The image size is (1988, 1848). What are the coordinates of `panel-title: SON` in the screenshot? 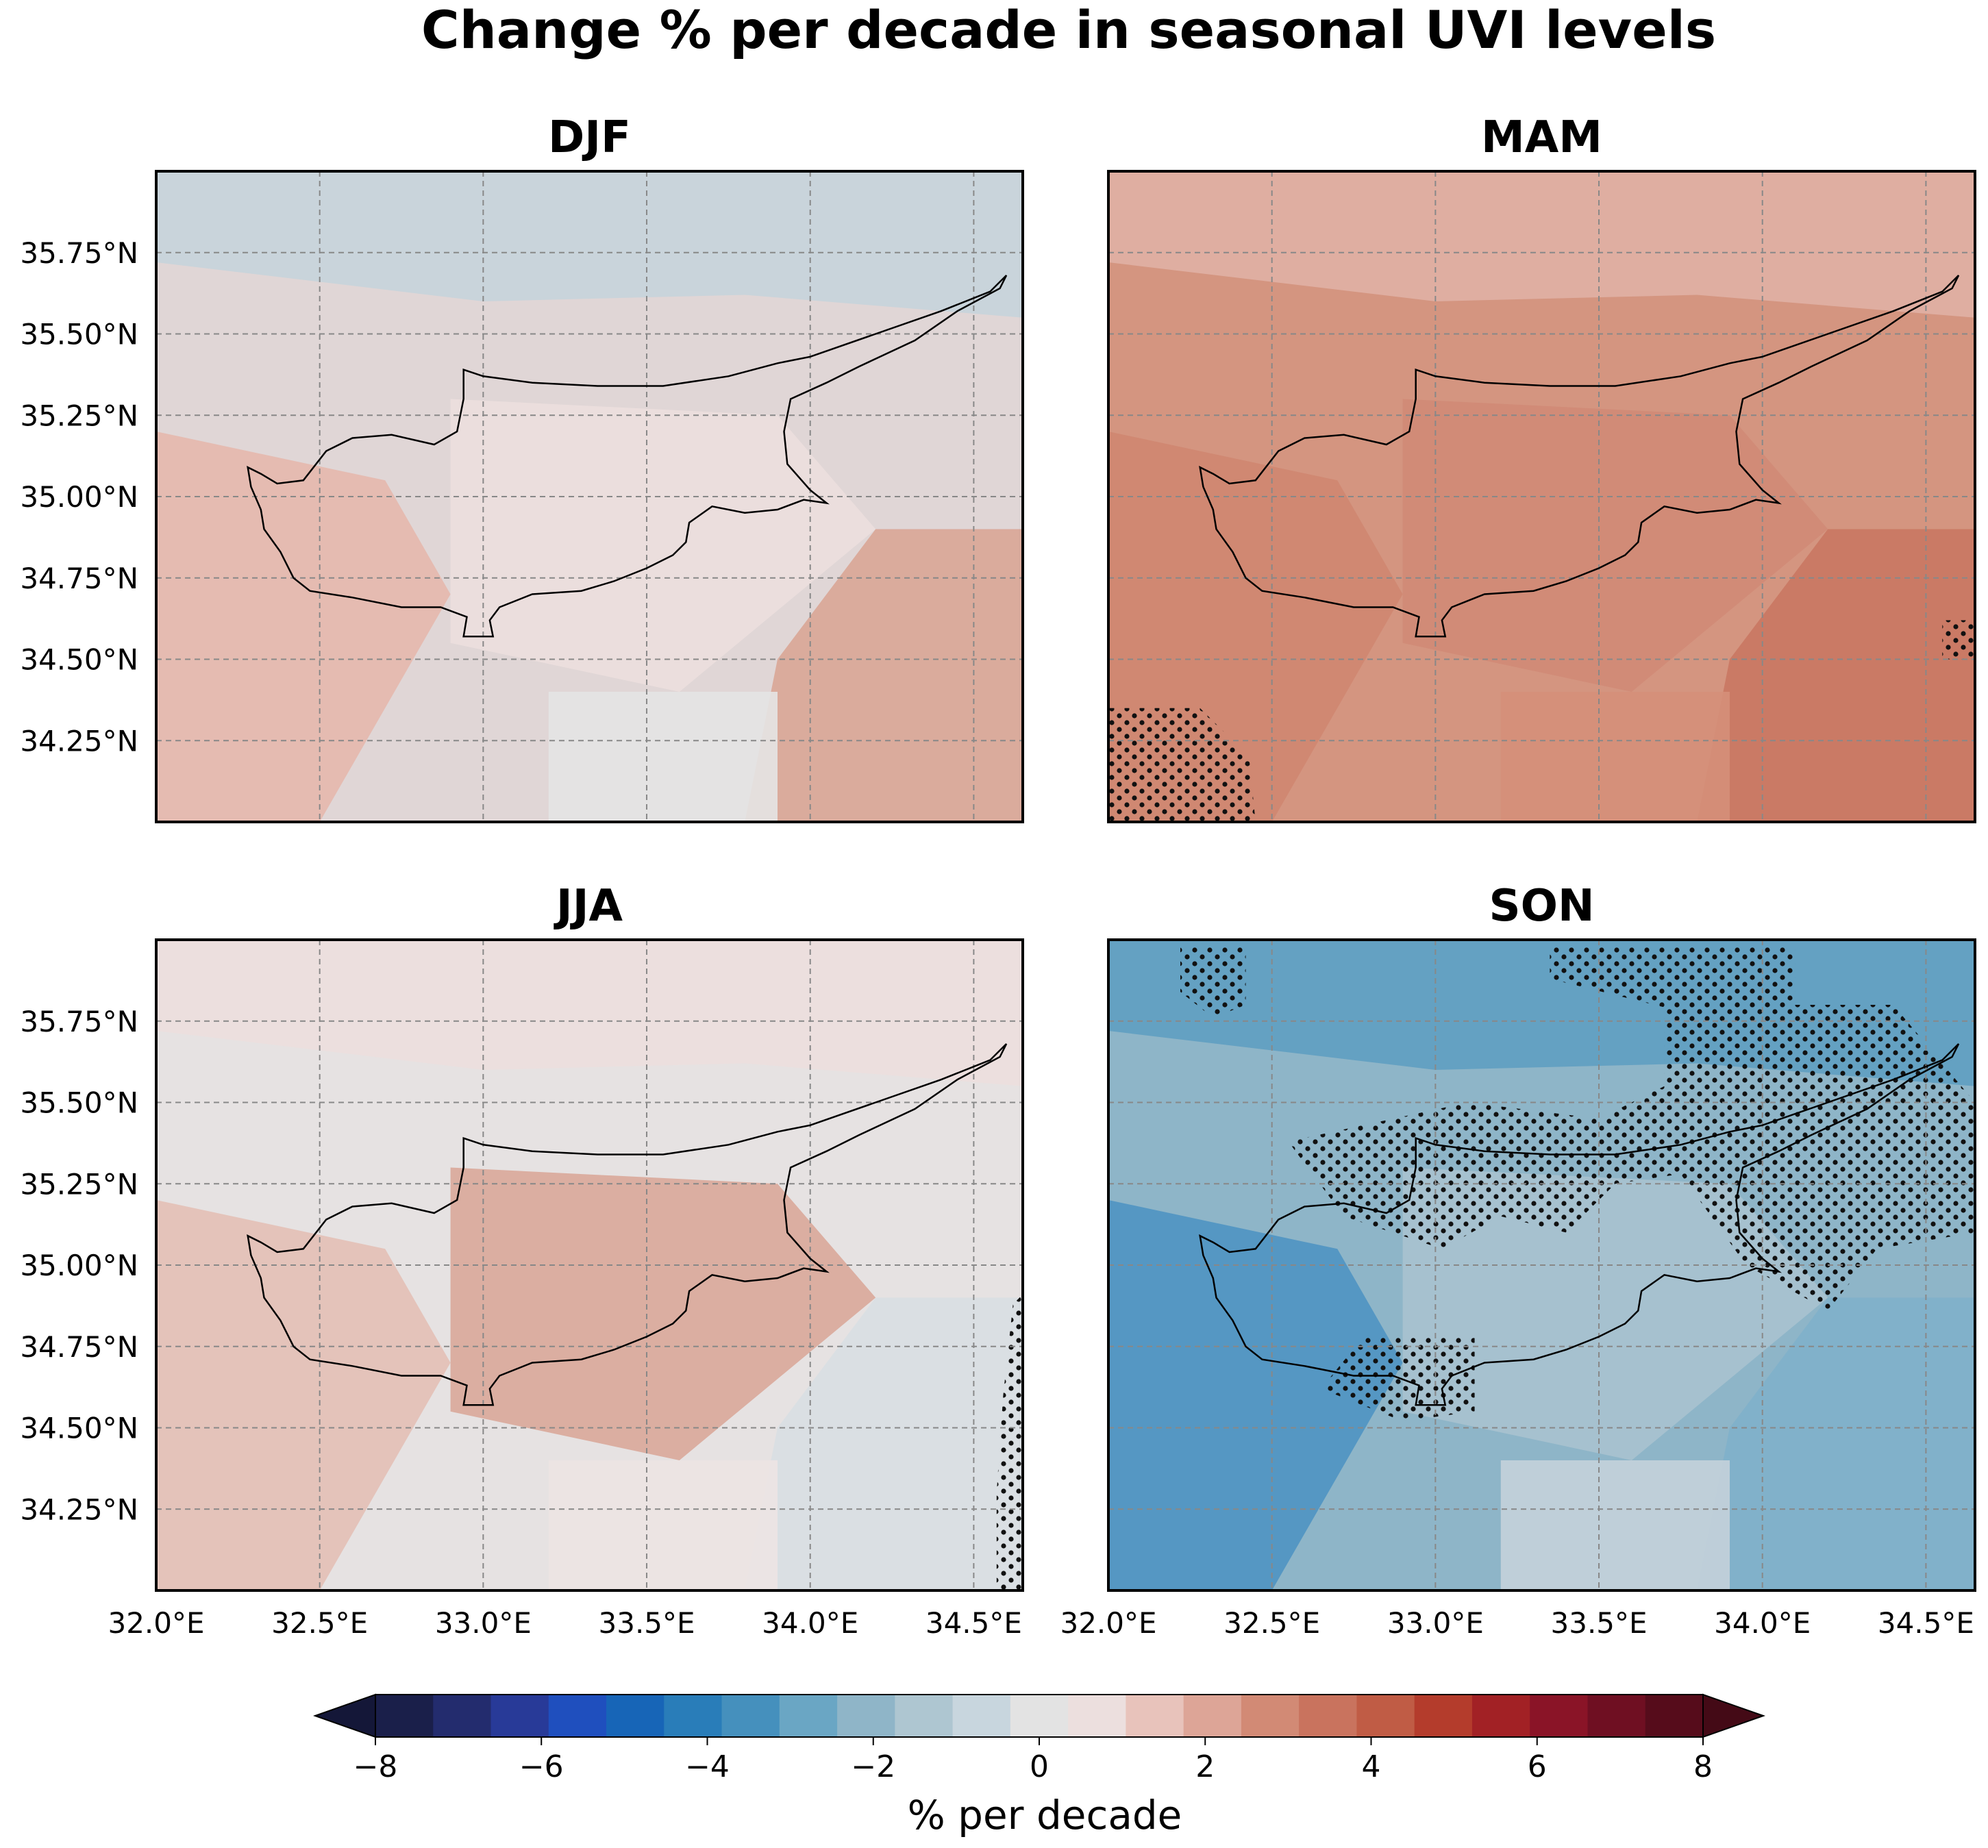 It's located at (1541, 906).